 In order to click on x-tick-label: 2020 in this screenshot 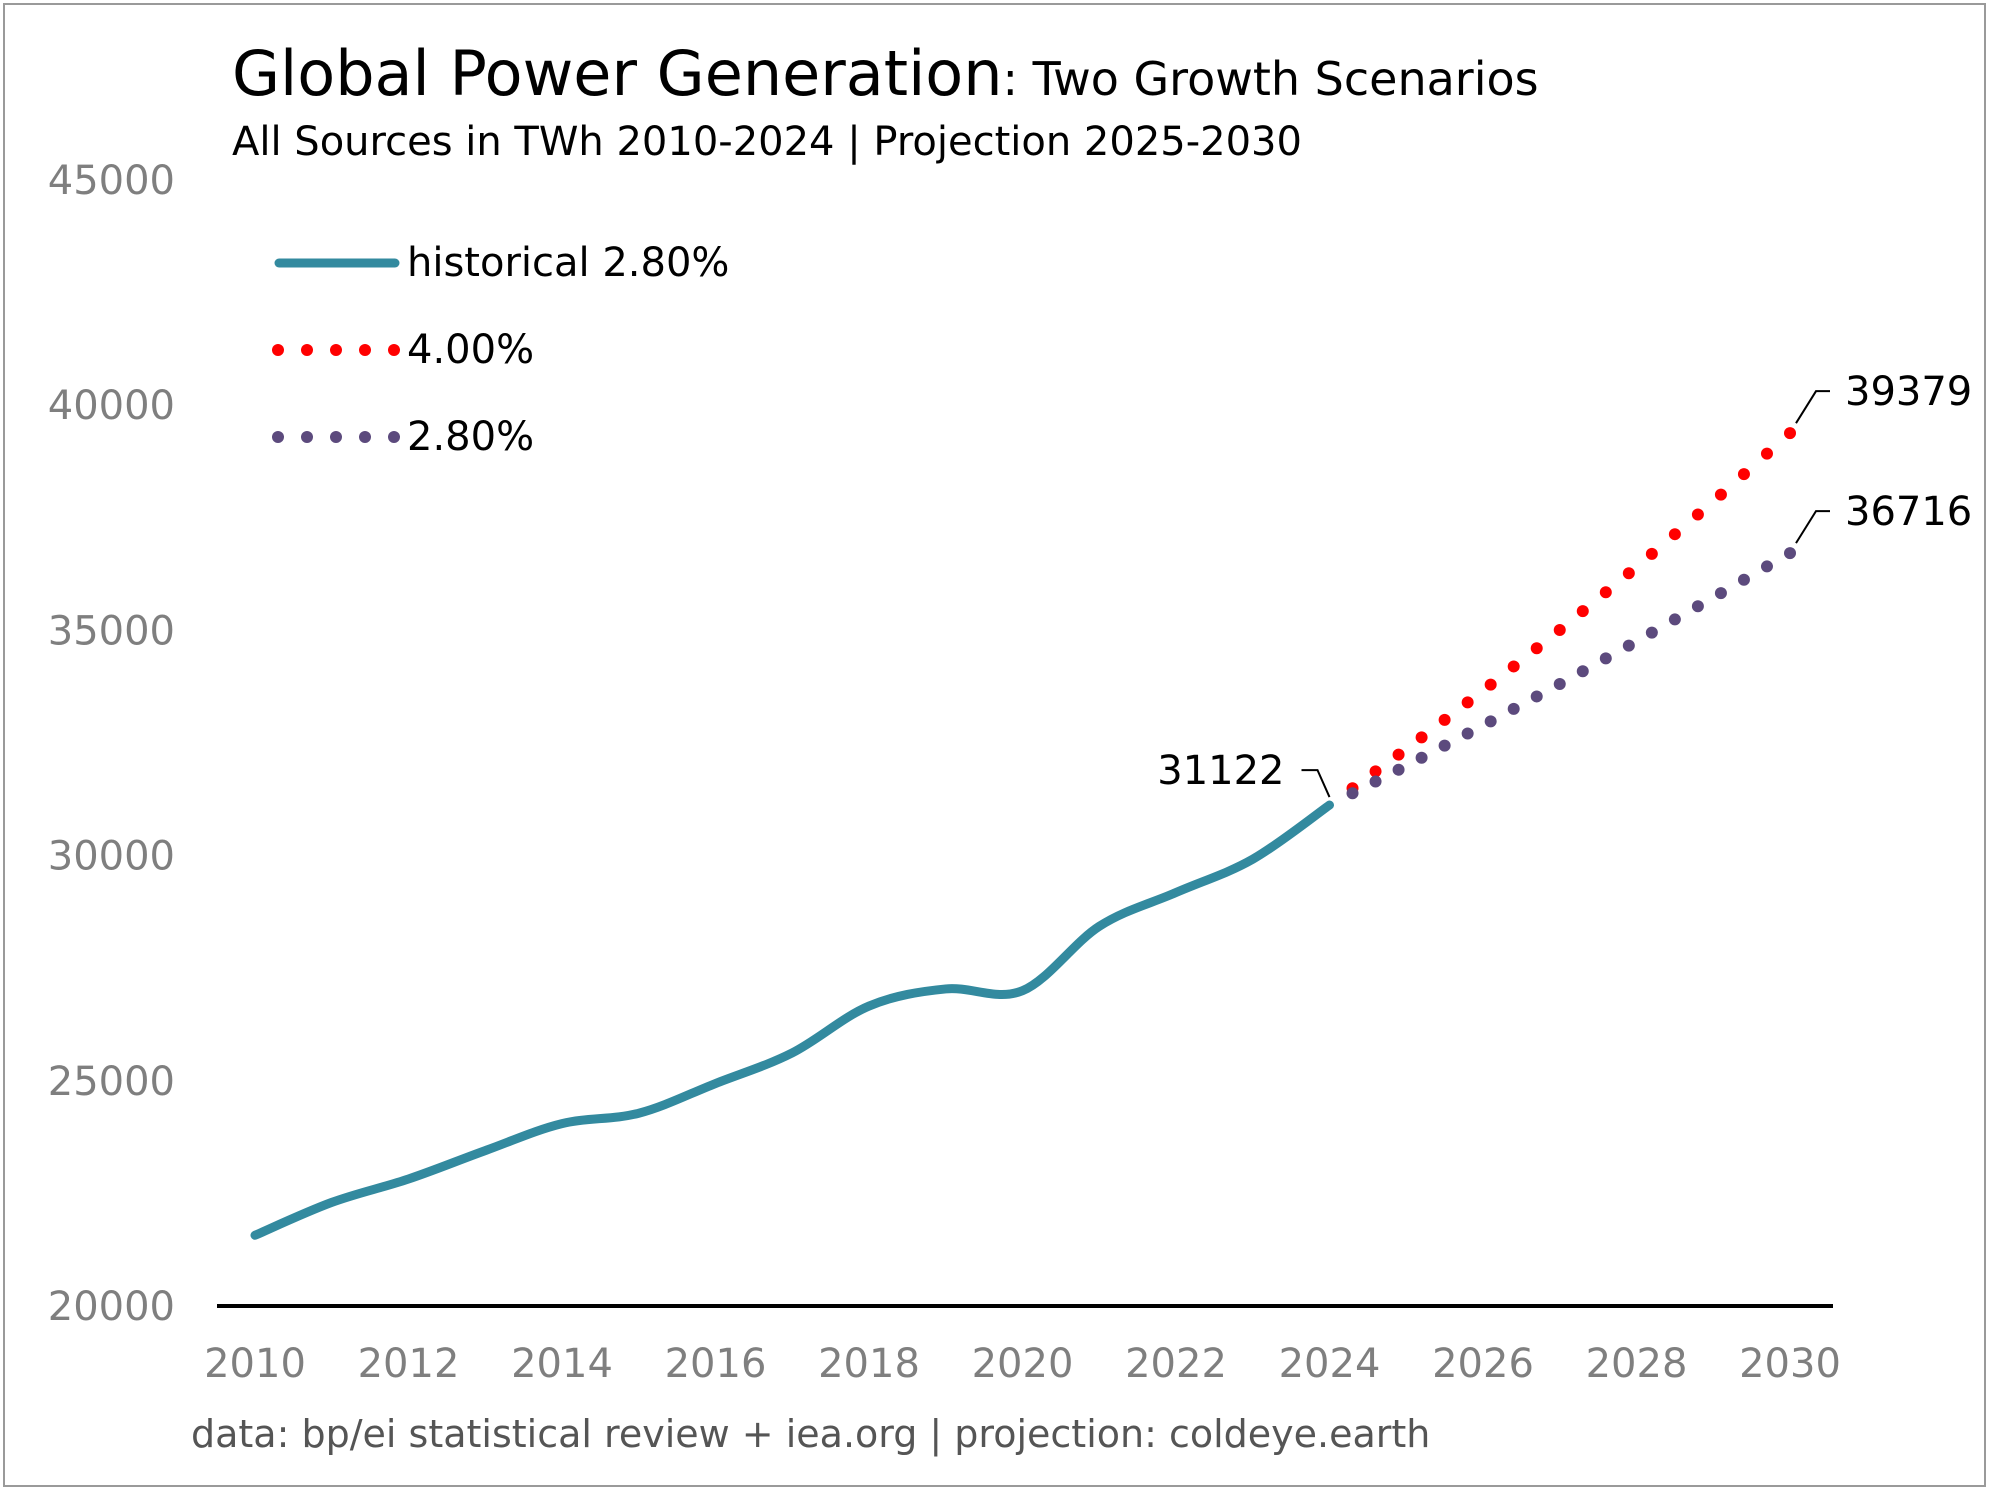, I will do `click(1023, 1364)`.